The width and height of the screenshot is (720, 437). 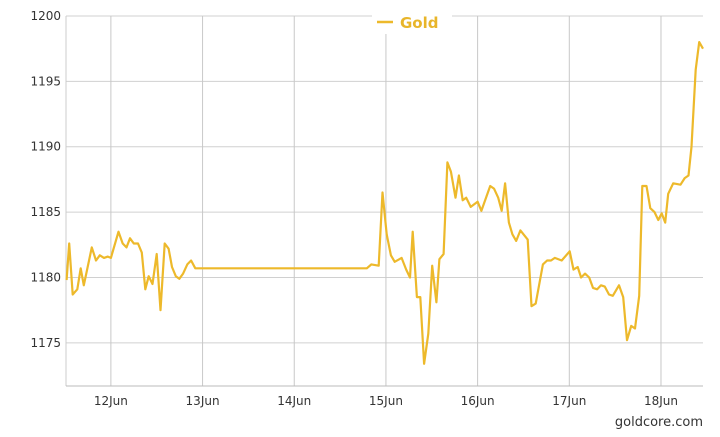 What do you see at coordinates (419, 23) in the screenshot?
I see `legend-label: Gold` at bounding box center [419, 23].